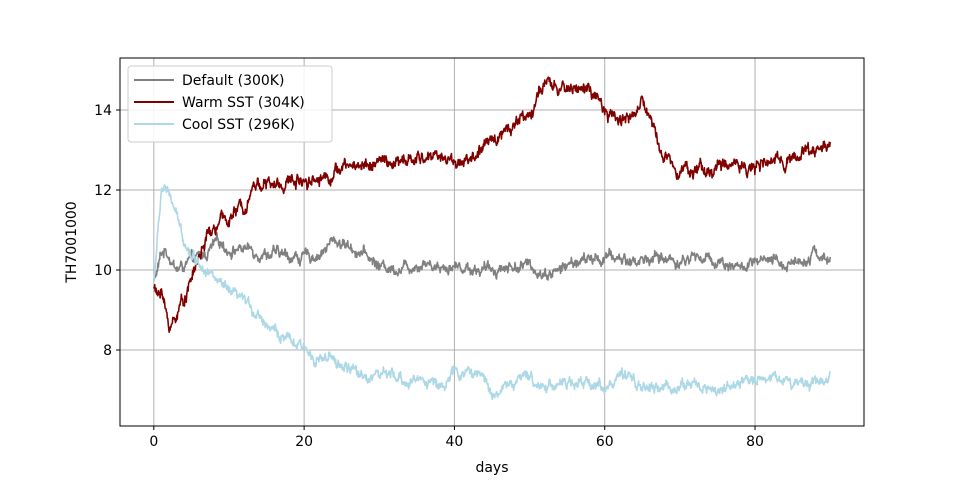 The height and width of the screenshot is (485, 960). What do you see at coordinates (107, 351) in the screenshot?
I see `y-tick-label: 8` at bounding box center [107, 351].